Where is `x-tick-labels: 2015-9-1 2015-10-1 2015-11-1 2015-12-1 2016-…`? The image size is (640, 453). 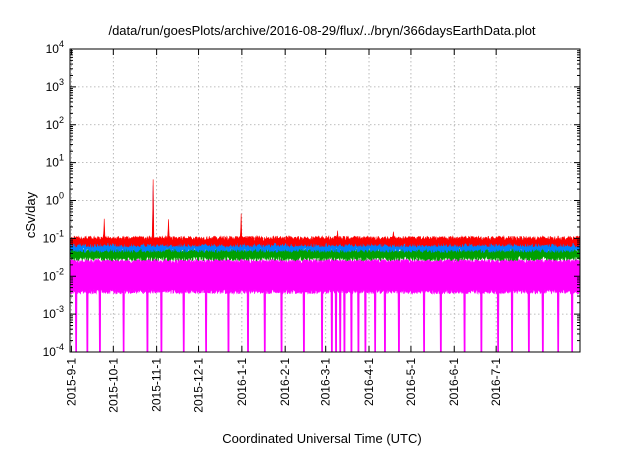 x-tick-labels: 2015-9-1 2015-10-1 2015-11-1 2015-12-1 2016-… is located at coordinates (283, 385).